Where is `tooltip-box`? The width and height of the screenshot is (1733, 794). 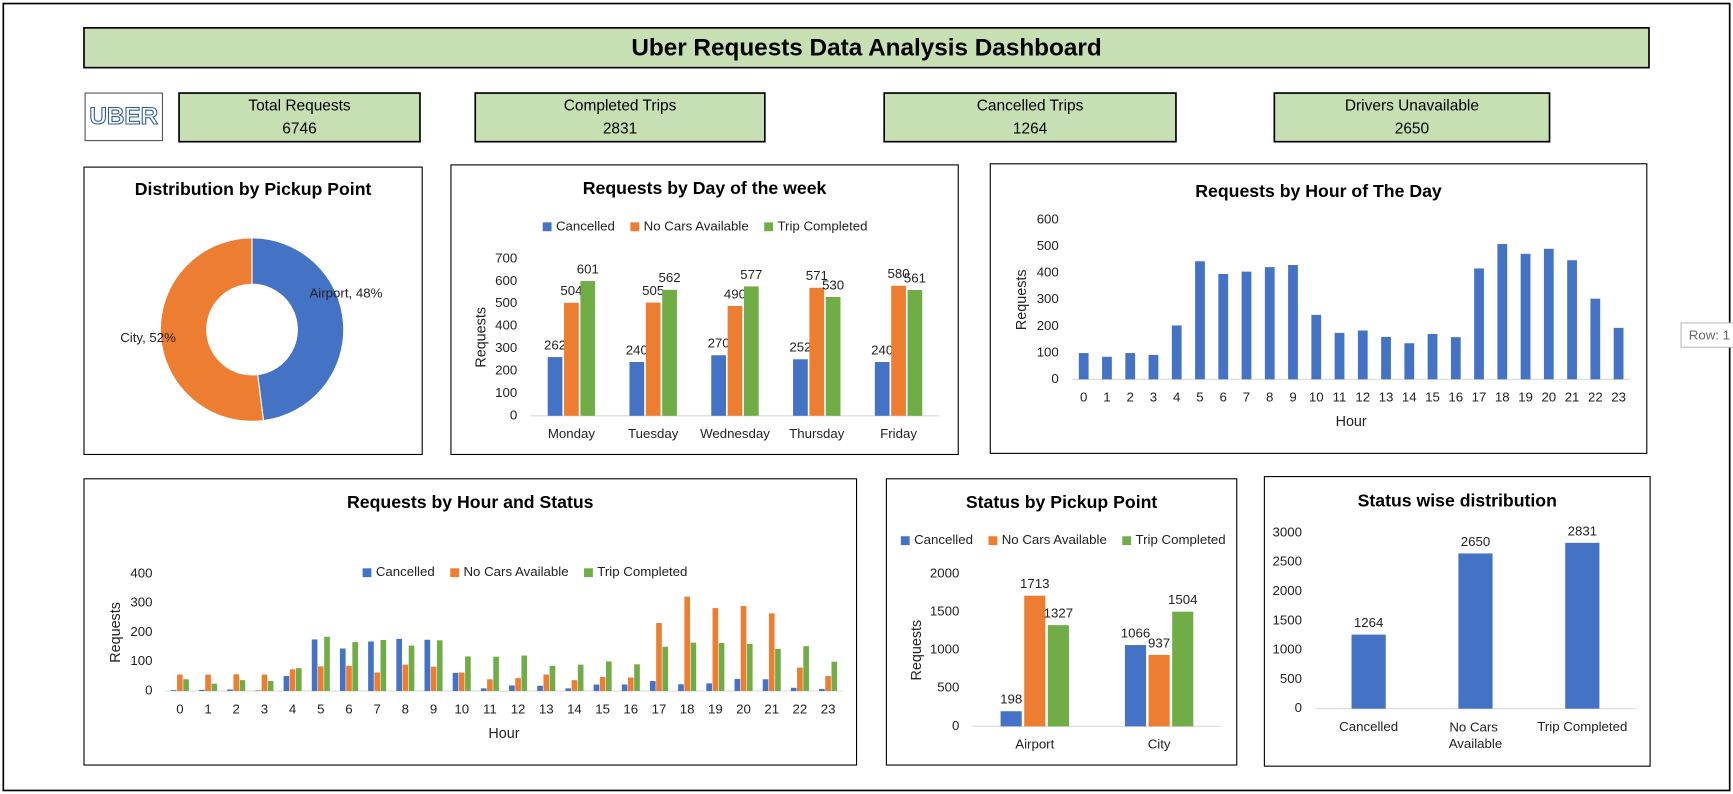 tooltip-box is located at coordinates (1706, 335).